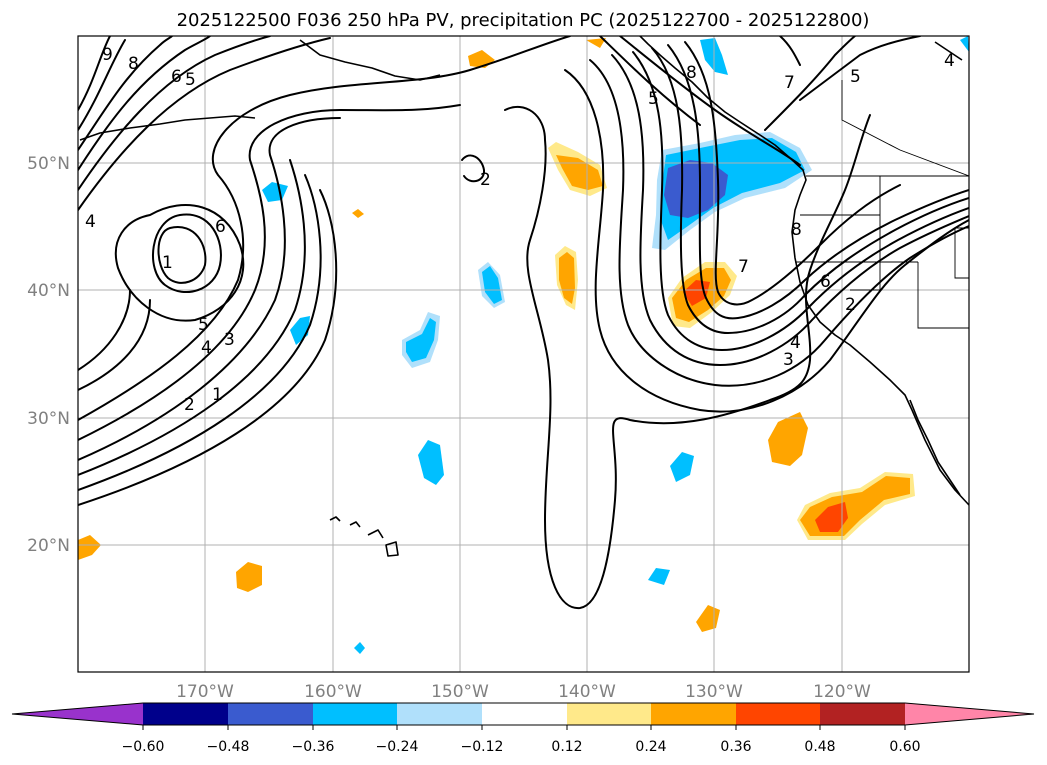 This screenshot has height=765, width=1047. I want to click on colorbar-tick-label: 0.12, so click(566, 747).